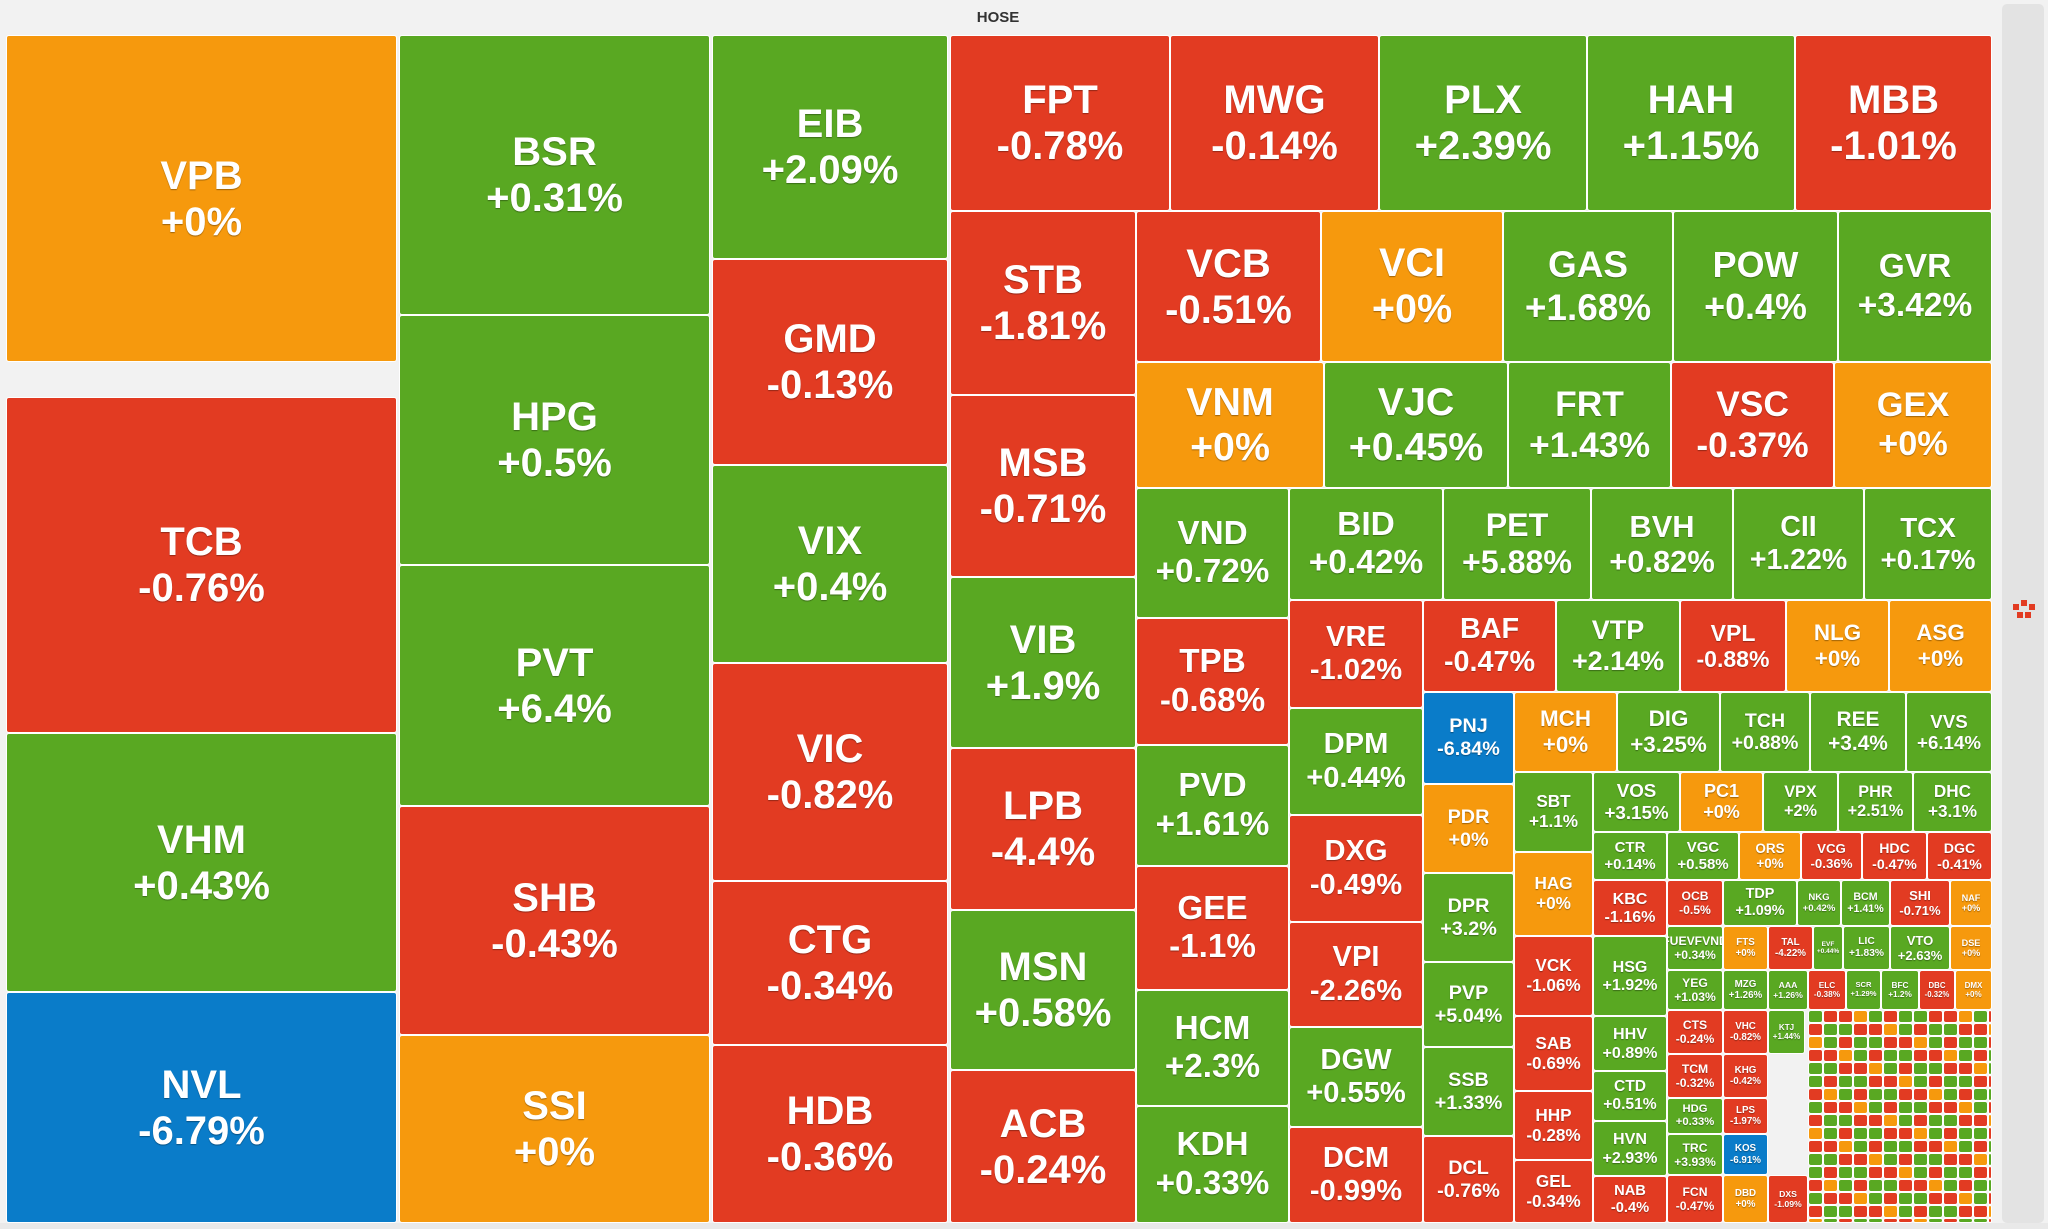 Image resolution: width=2048 pixels, height=1229 pixels. Describe the element at coordinates (1745, 1116) in the screenshot. I see `tile-lps: LPS -1.97%` at that location.